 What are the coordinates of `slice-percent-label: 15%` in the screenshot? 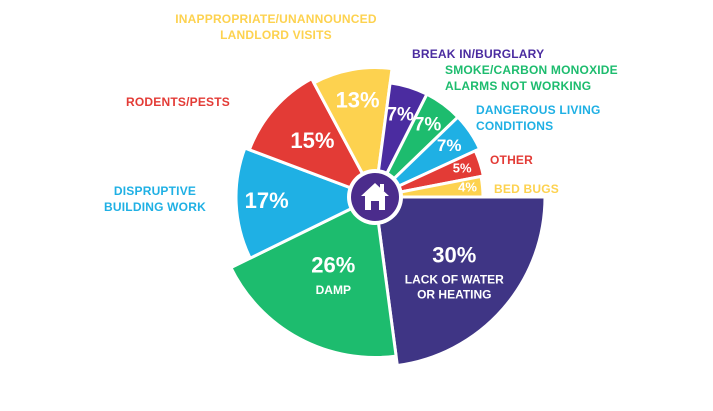 It's located at (312, 140).